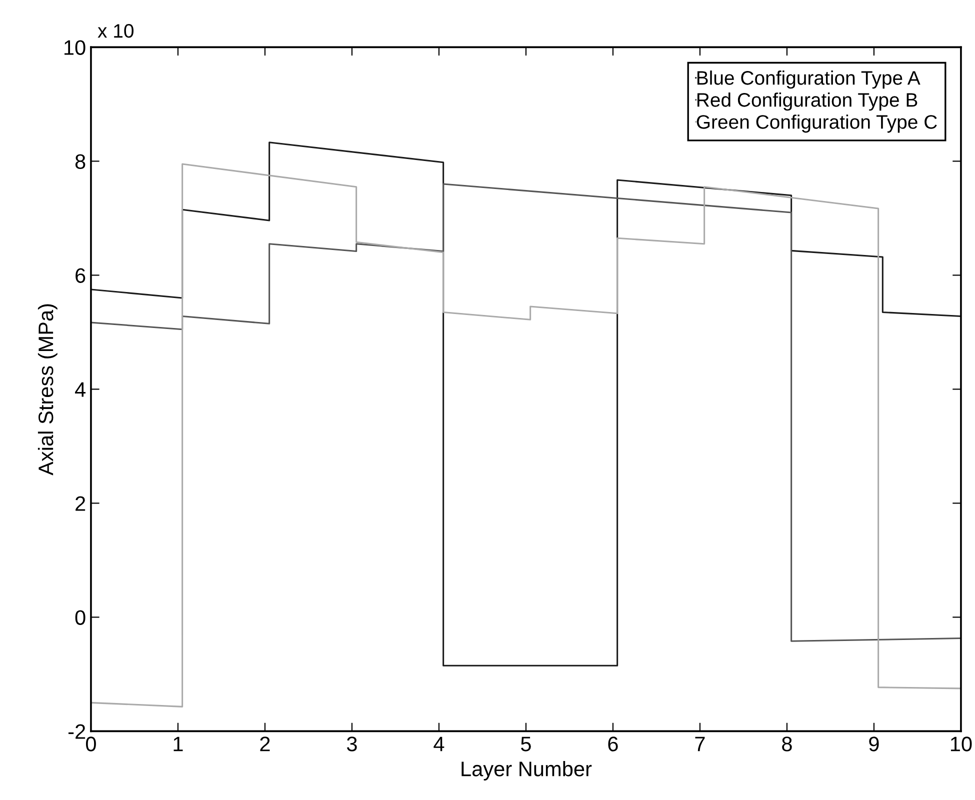  What do you see at coordinates (527, 770) in the screenshot?
I see `x-axis-title: Layer Number` at bounding box center [527, 770].